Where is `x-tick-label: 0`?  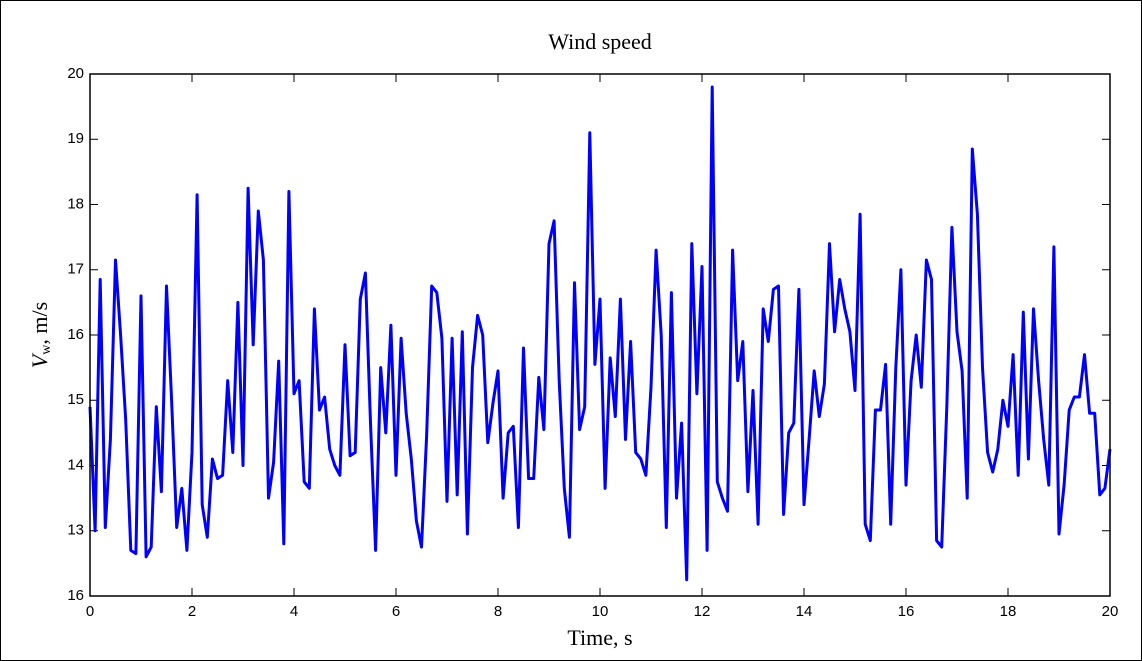 x-tick-label: 0 is located at coordinates (90, 611).